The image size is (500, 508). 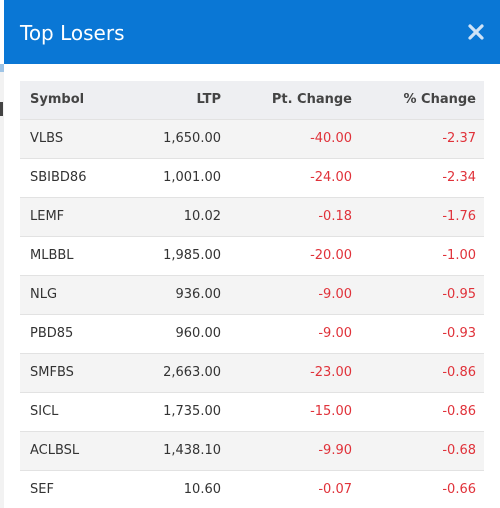 I want to click on symbol-cell: SICL, so click(x=44, y=411).